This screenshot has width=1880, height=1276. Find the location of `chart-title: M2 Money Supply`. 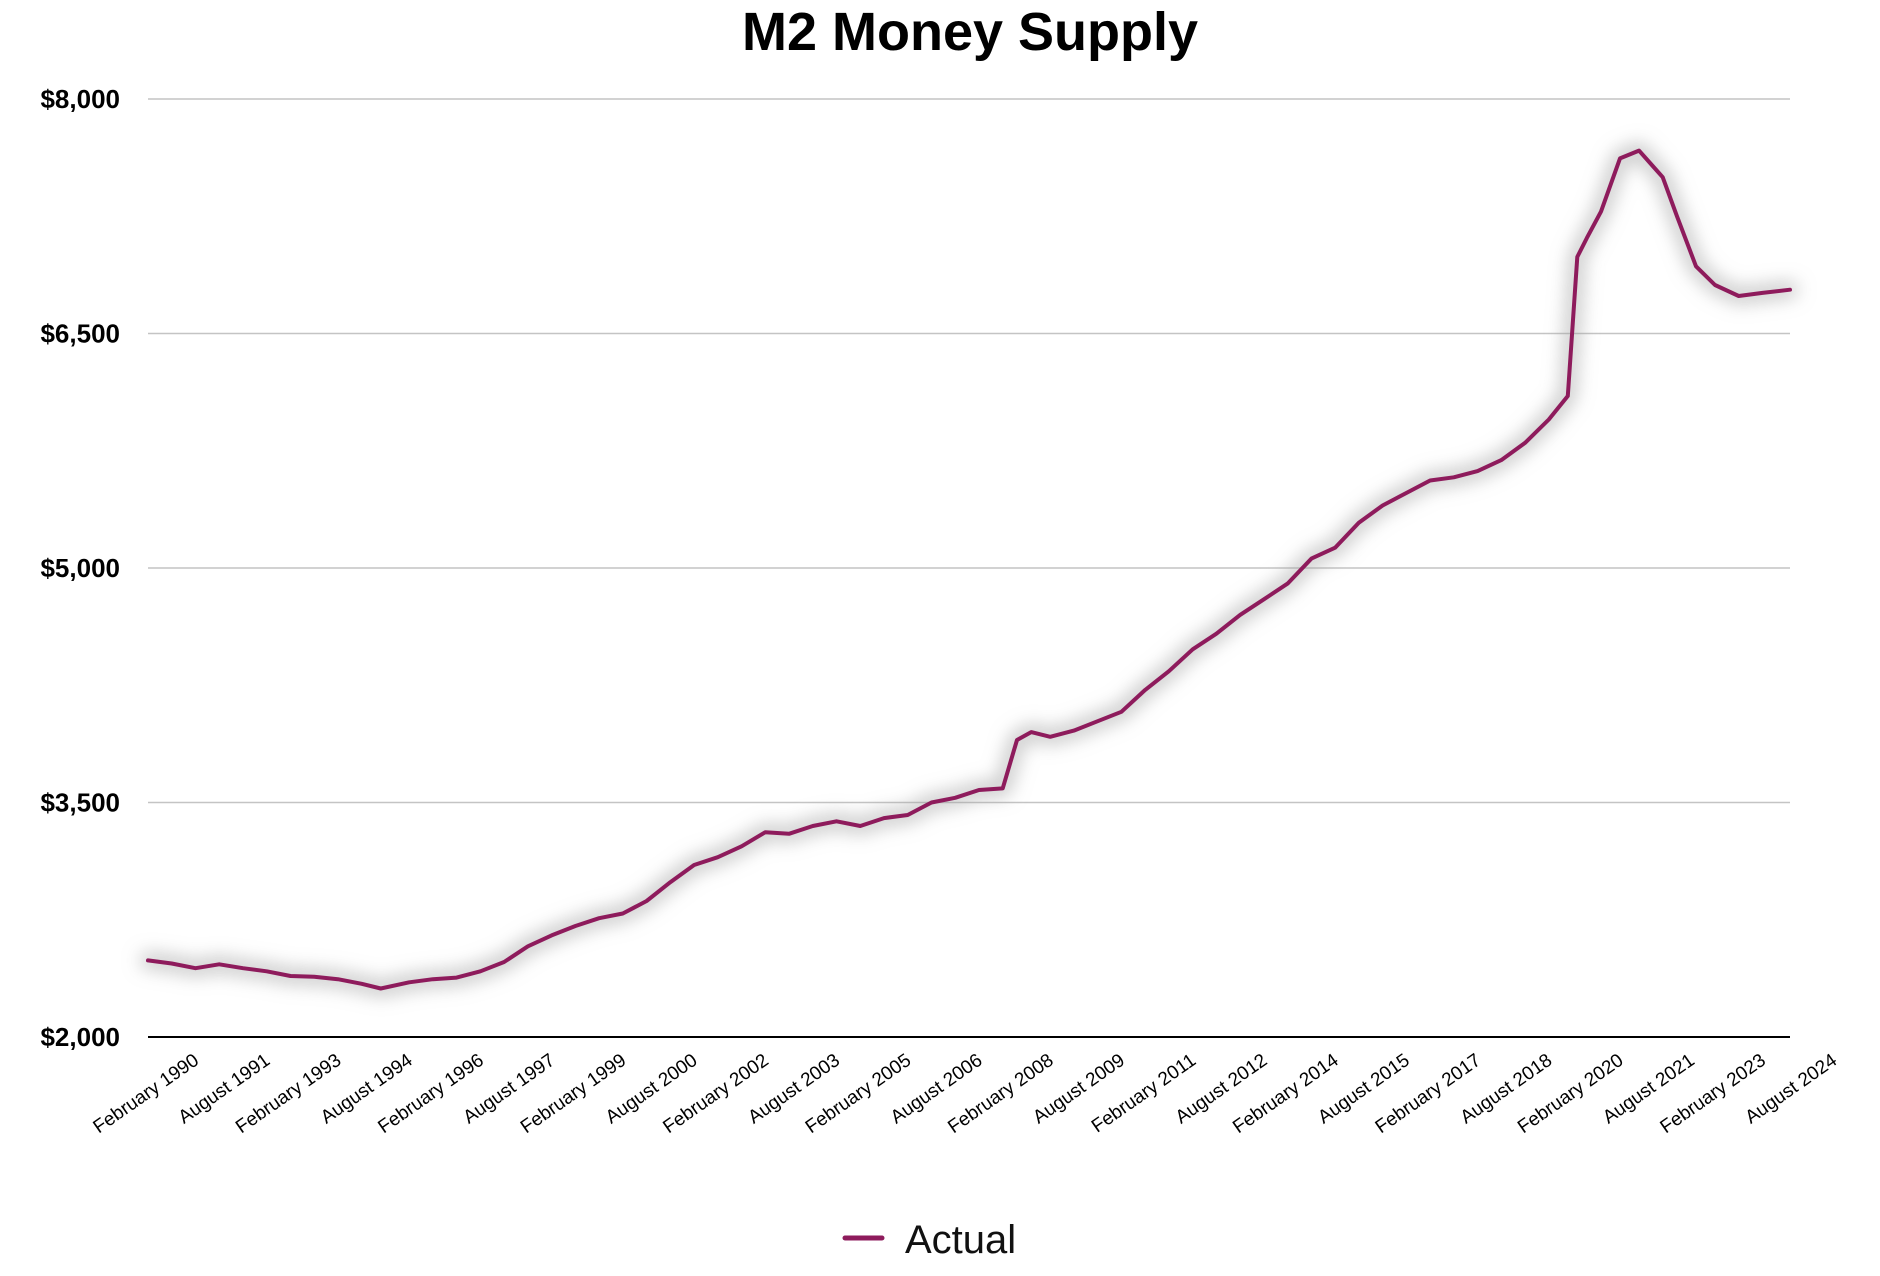

chart-title: M2 Money Supply is located at coordinates (970, 32).